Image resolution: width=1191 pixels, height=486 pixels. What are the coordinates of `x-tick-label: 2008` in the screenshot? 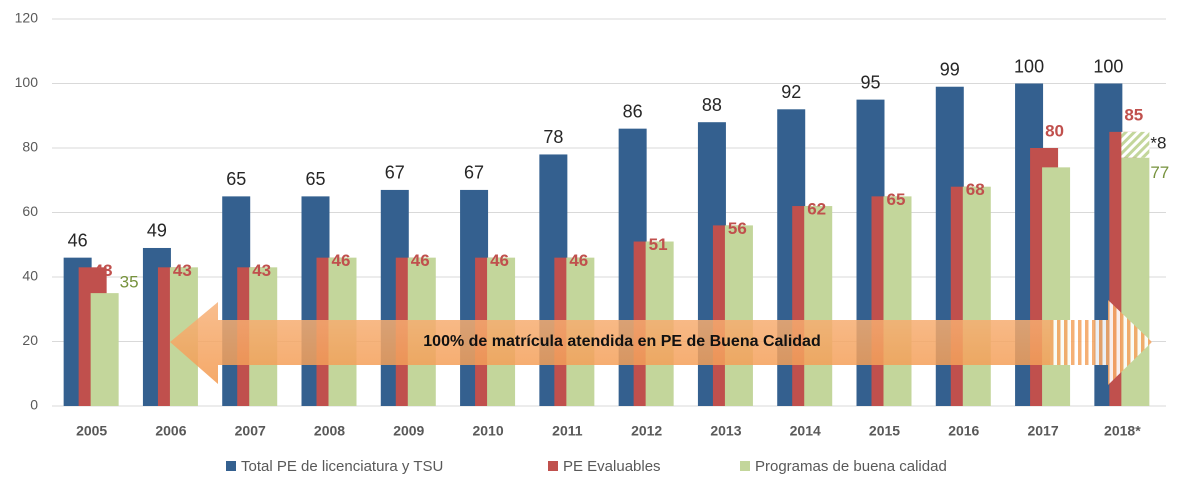 It's located at (329, 431).